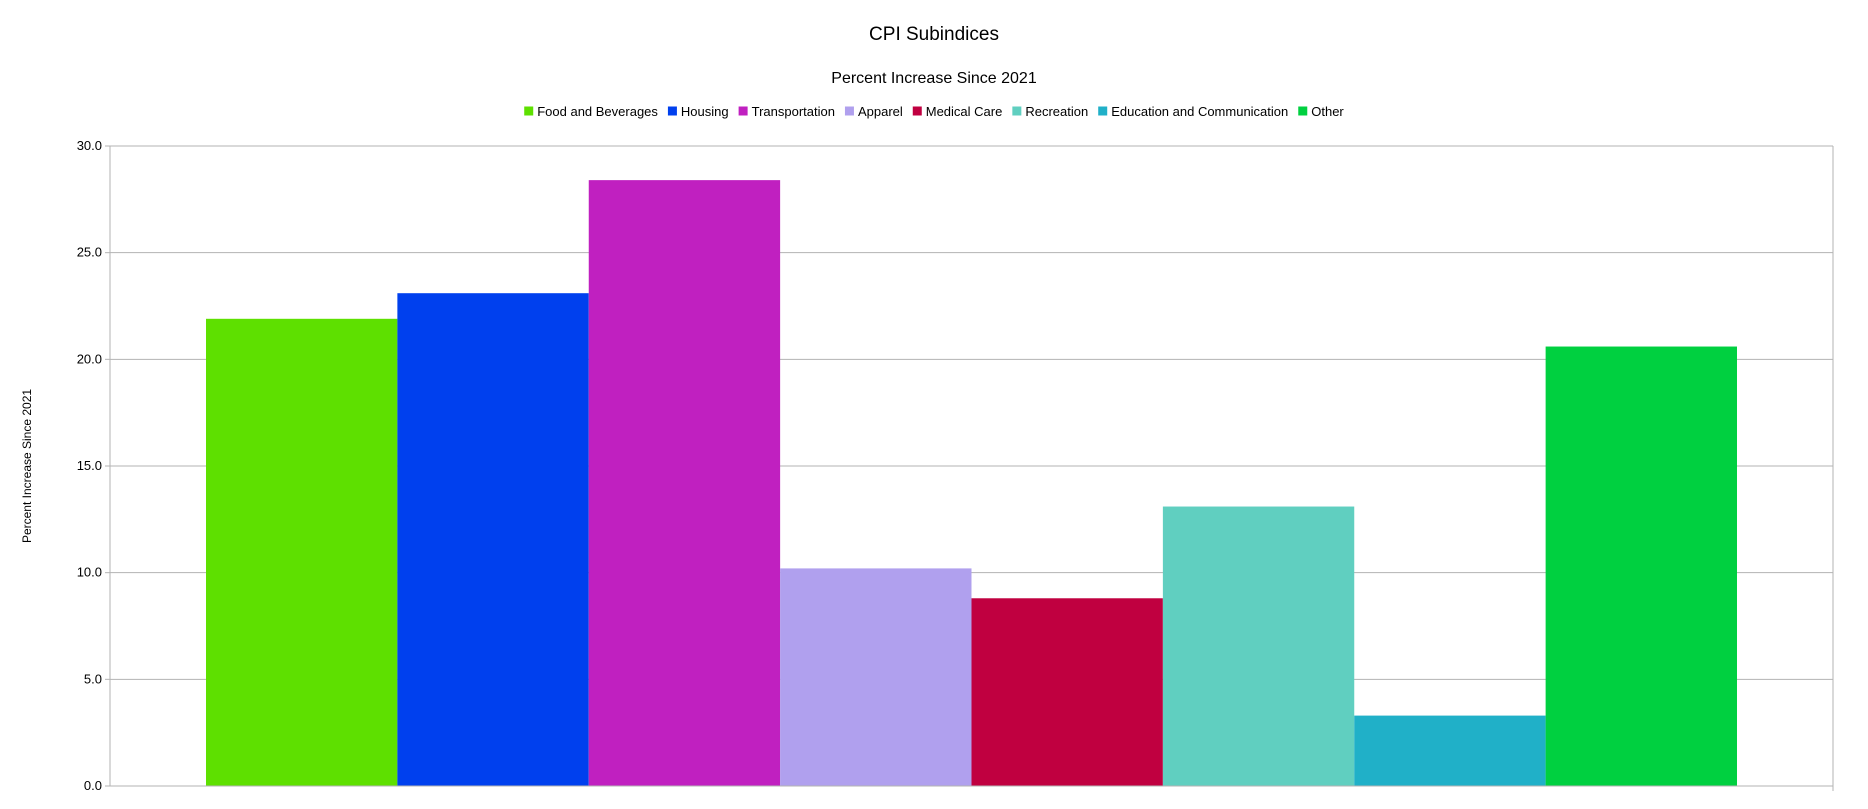  Describe the element at coordinates (964, 111) in the screenshot. I see `legend-label: Medical Care` at that location.